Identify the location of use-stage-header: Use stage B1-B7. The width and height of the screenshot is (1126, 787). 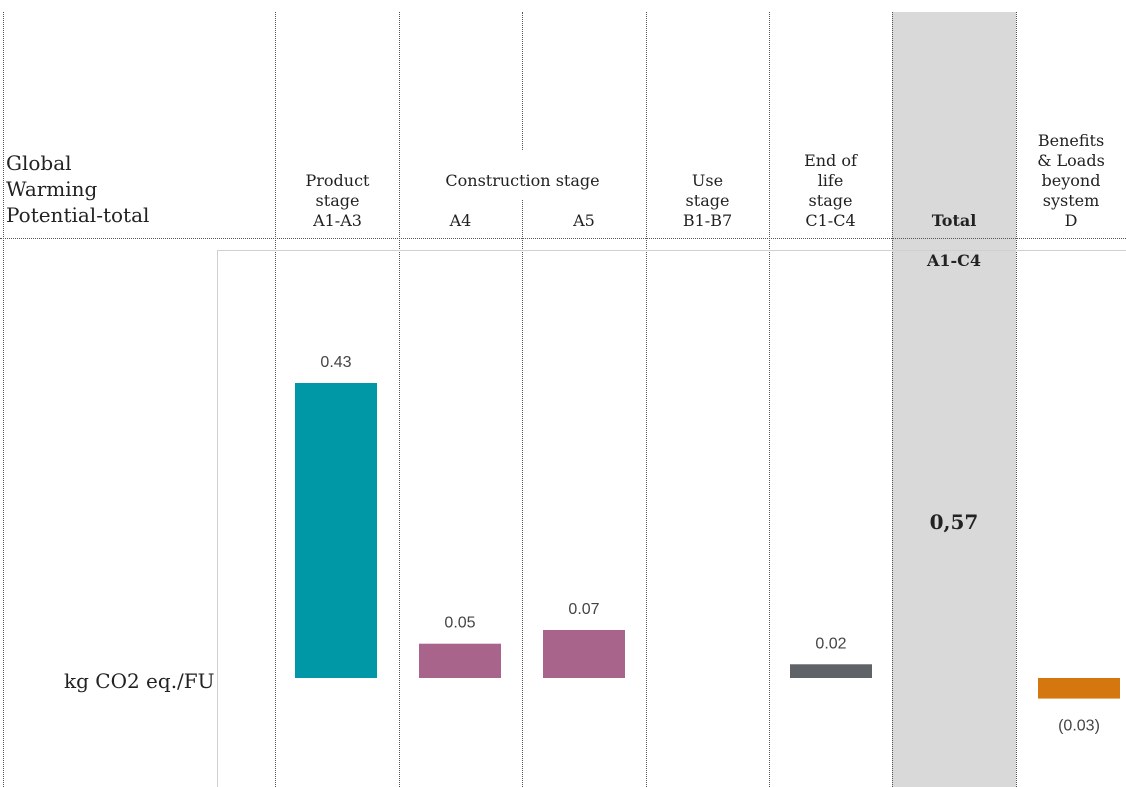
(707, 200).